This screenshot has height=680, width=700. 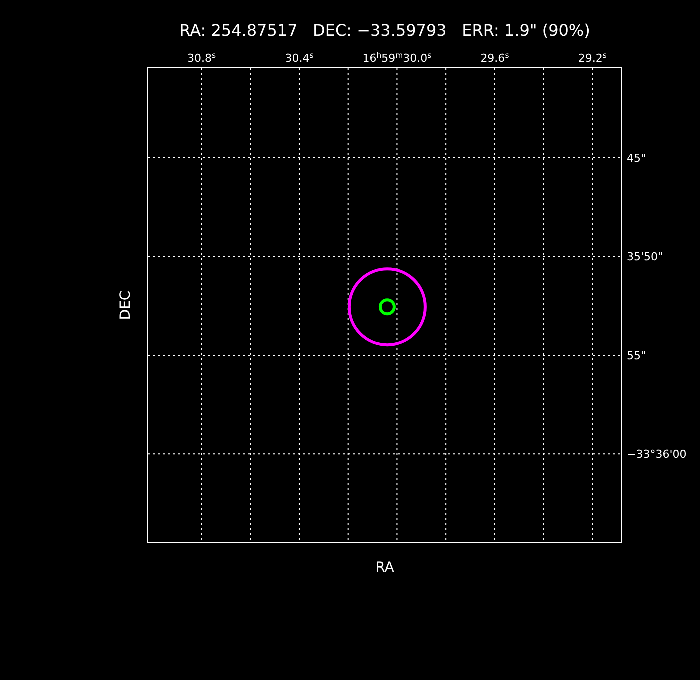 I want to click on x-tick-label: 29.2$^{s}$, so click(x=592, y=57).